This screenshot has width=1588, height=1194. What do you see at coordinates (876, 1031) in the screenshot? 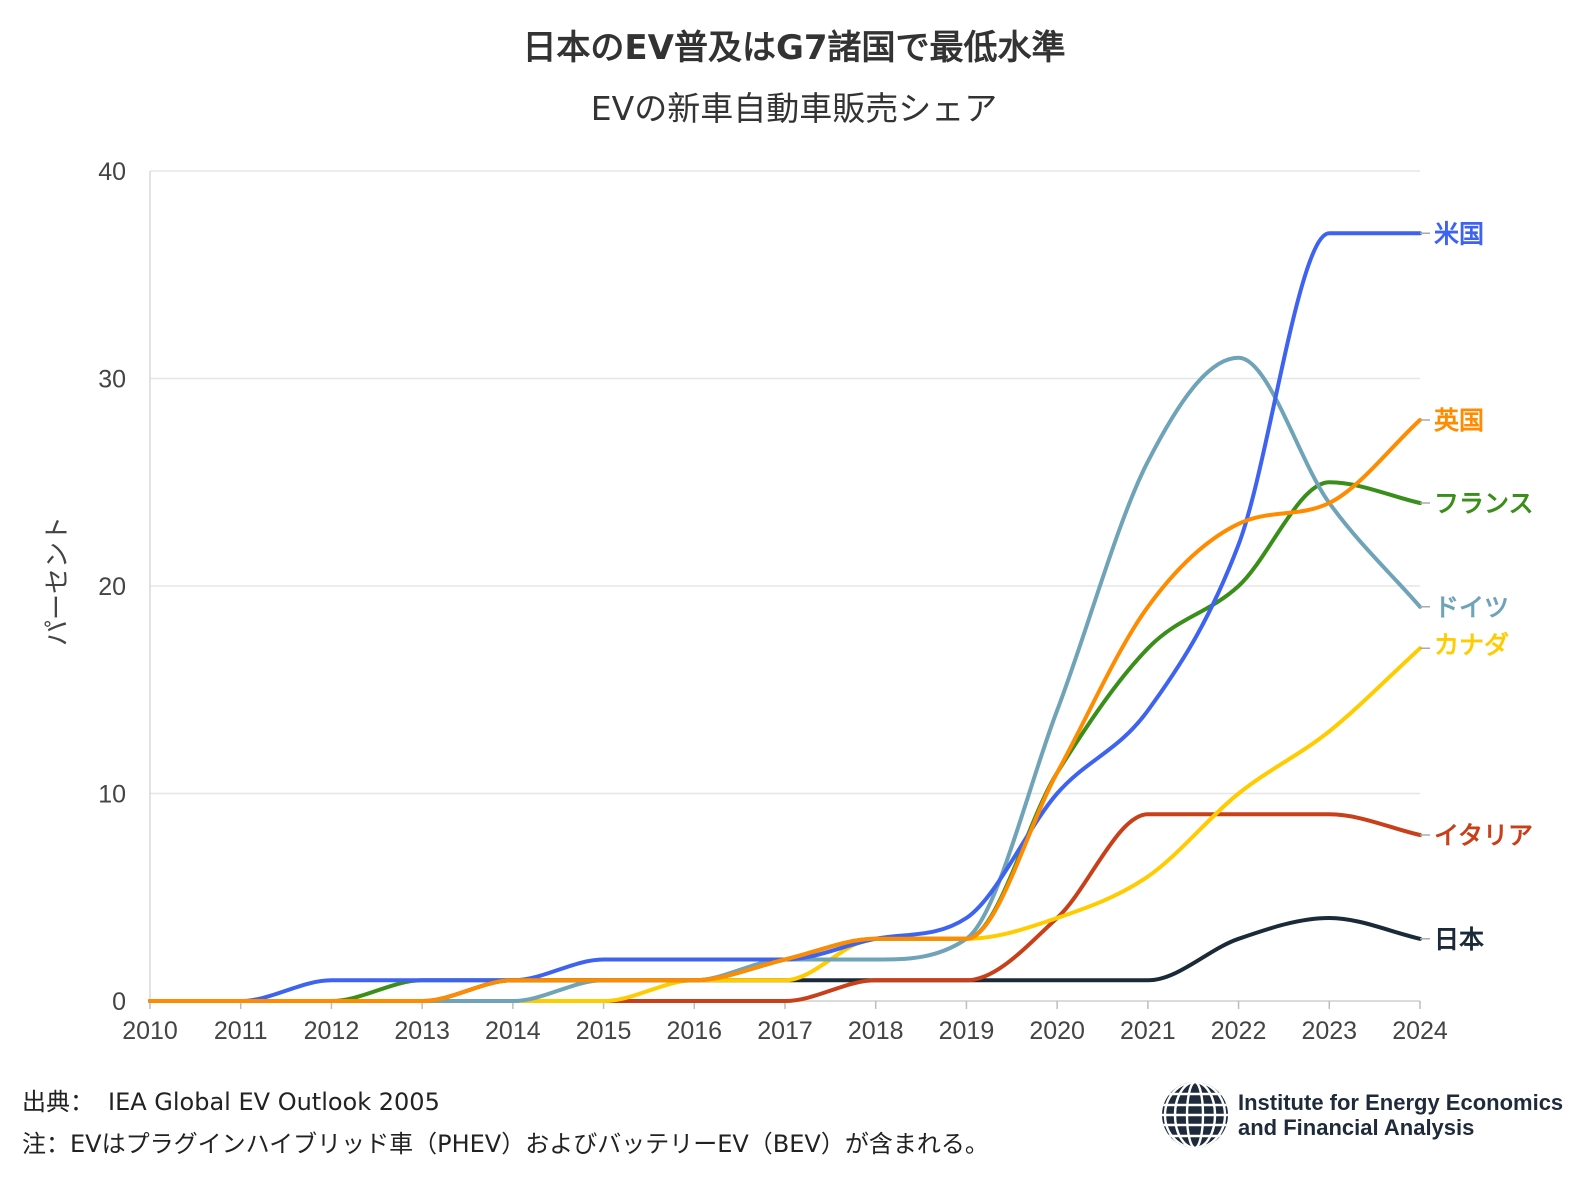
I see `x-tick-label: 2018` at bounding box center [876, 1031].